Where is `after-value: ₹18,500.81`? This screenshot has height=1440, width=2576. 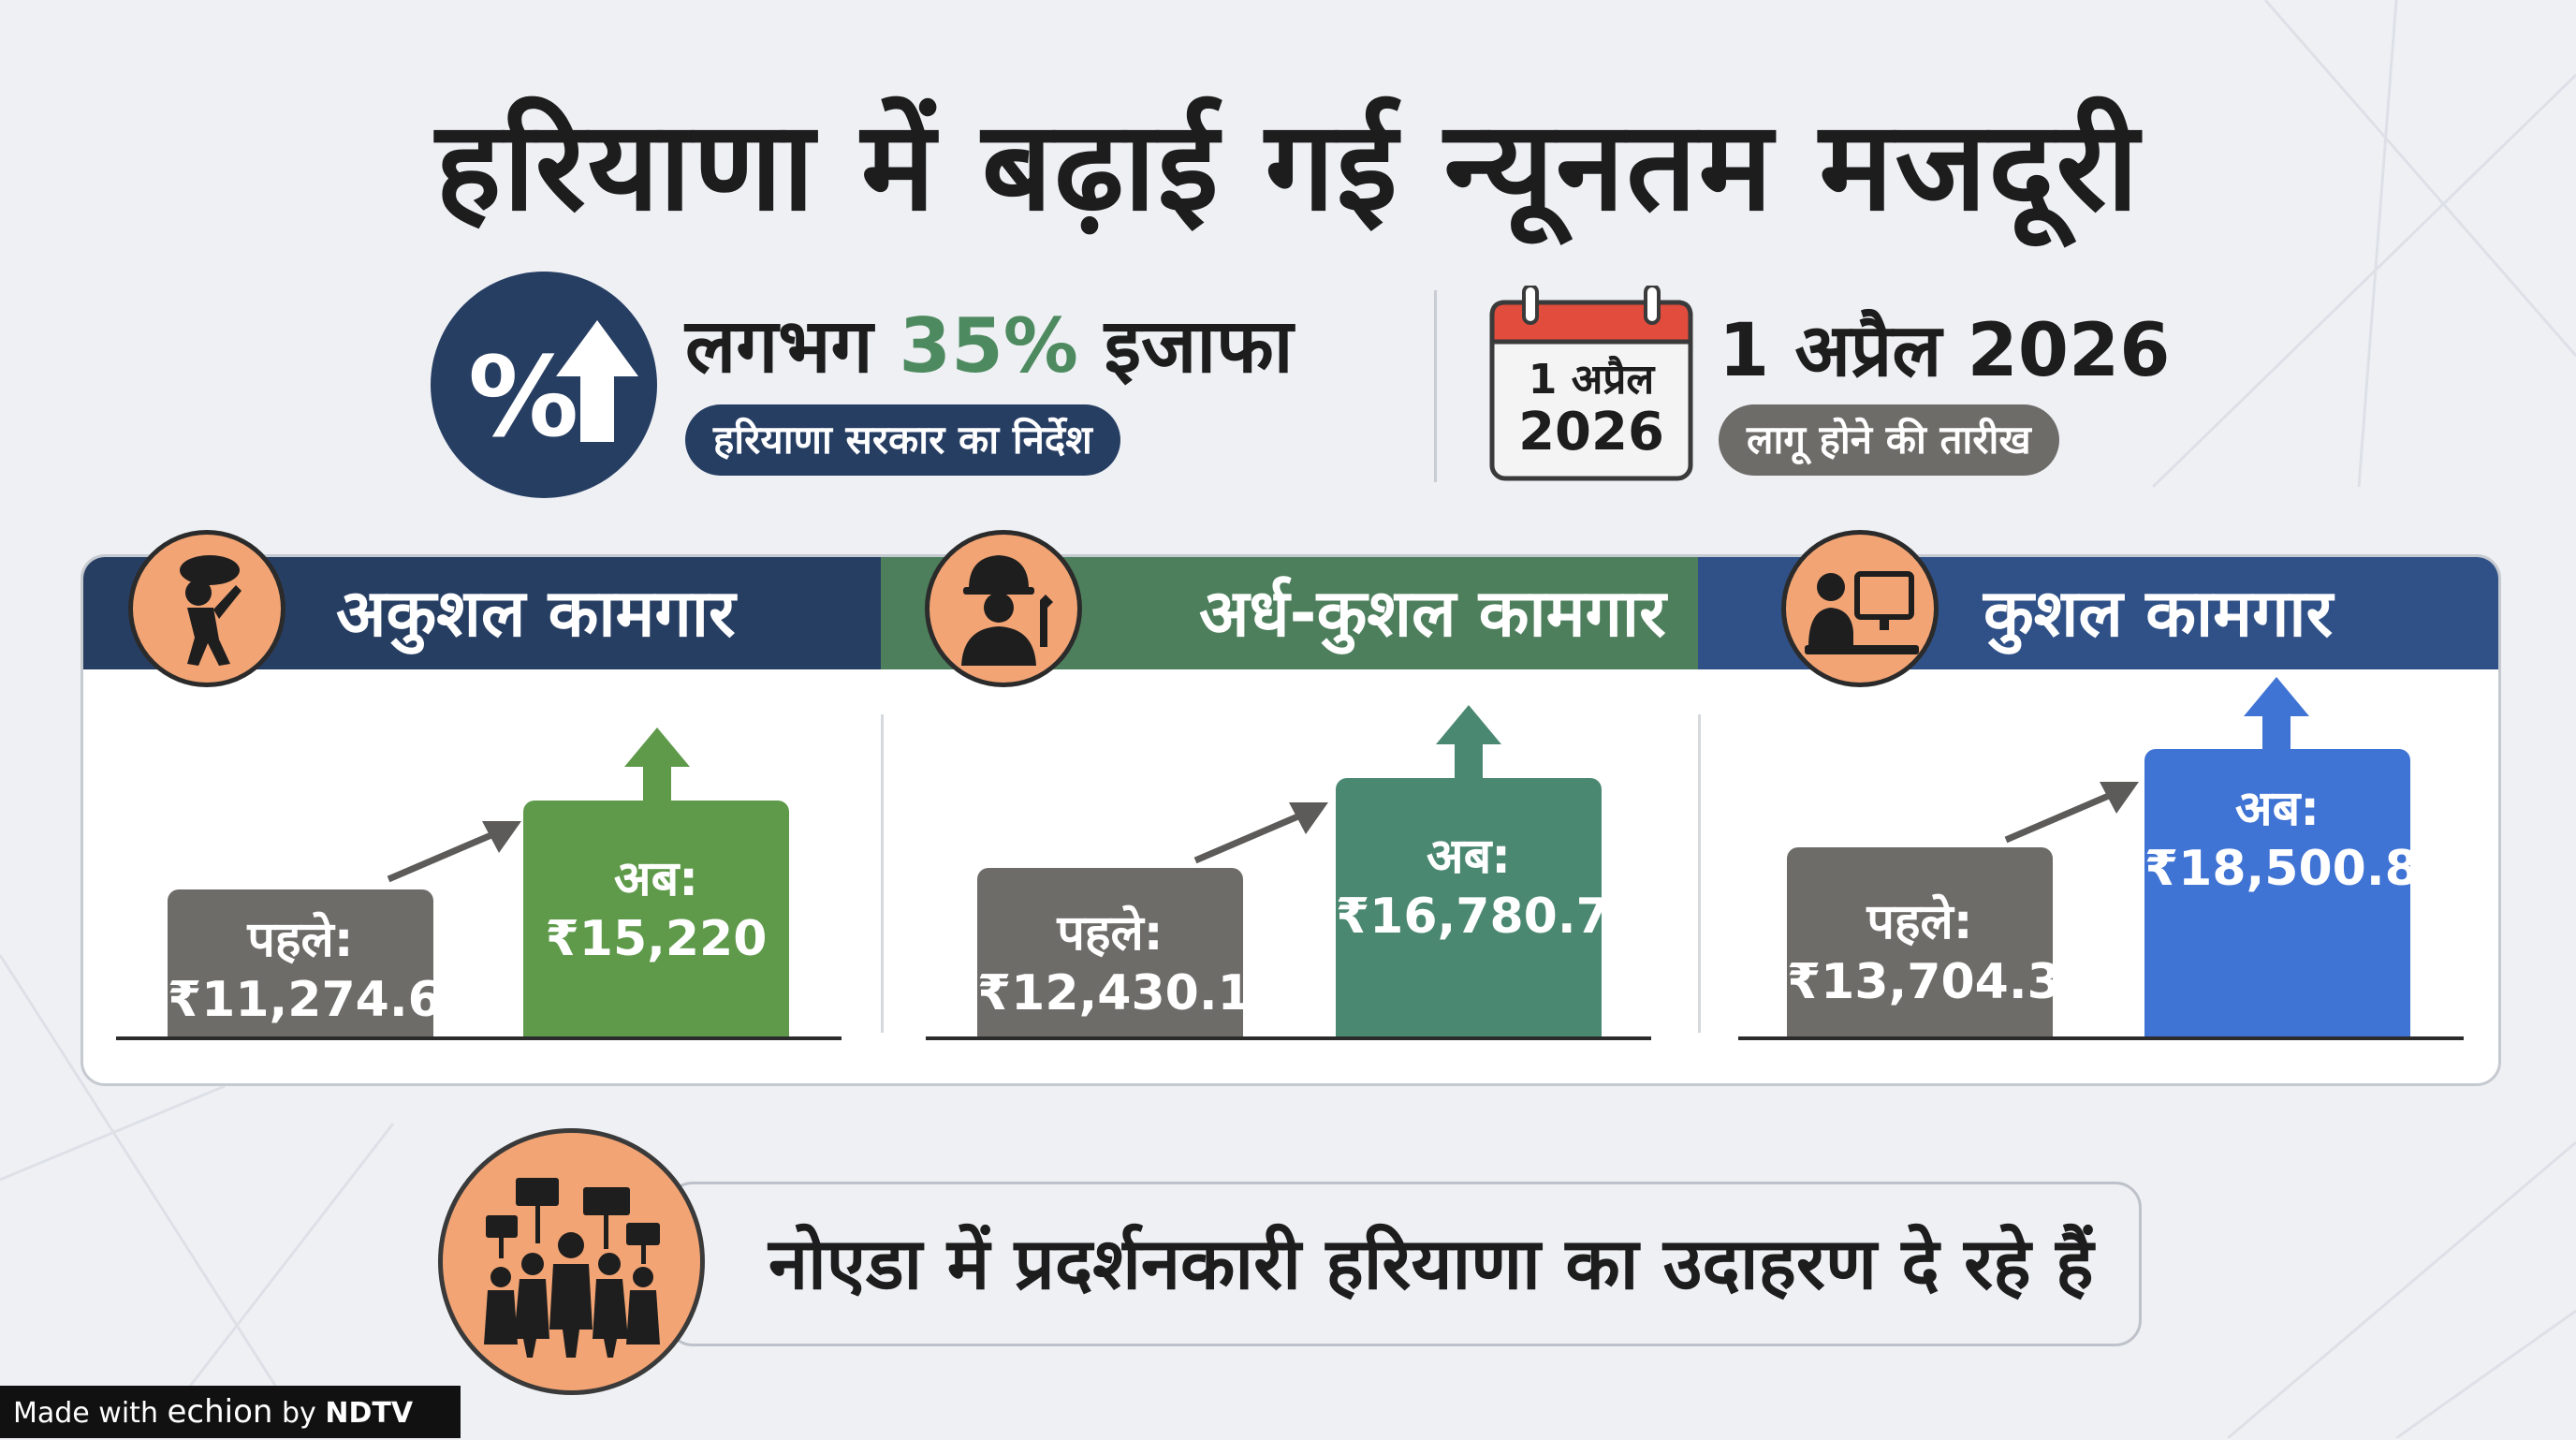
after-value: ₹18,500.81 is located at coordinates (2298, 869).